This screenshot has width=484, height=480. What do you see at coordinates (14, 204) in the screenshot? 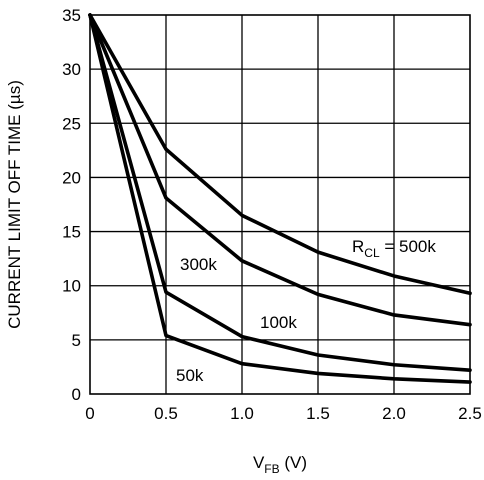
I see `y-axis-label: CURRENT LIMIT OFF TIME (µs)` at bounding box center [14, 204].